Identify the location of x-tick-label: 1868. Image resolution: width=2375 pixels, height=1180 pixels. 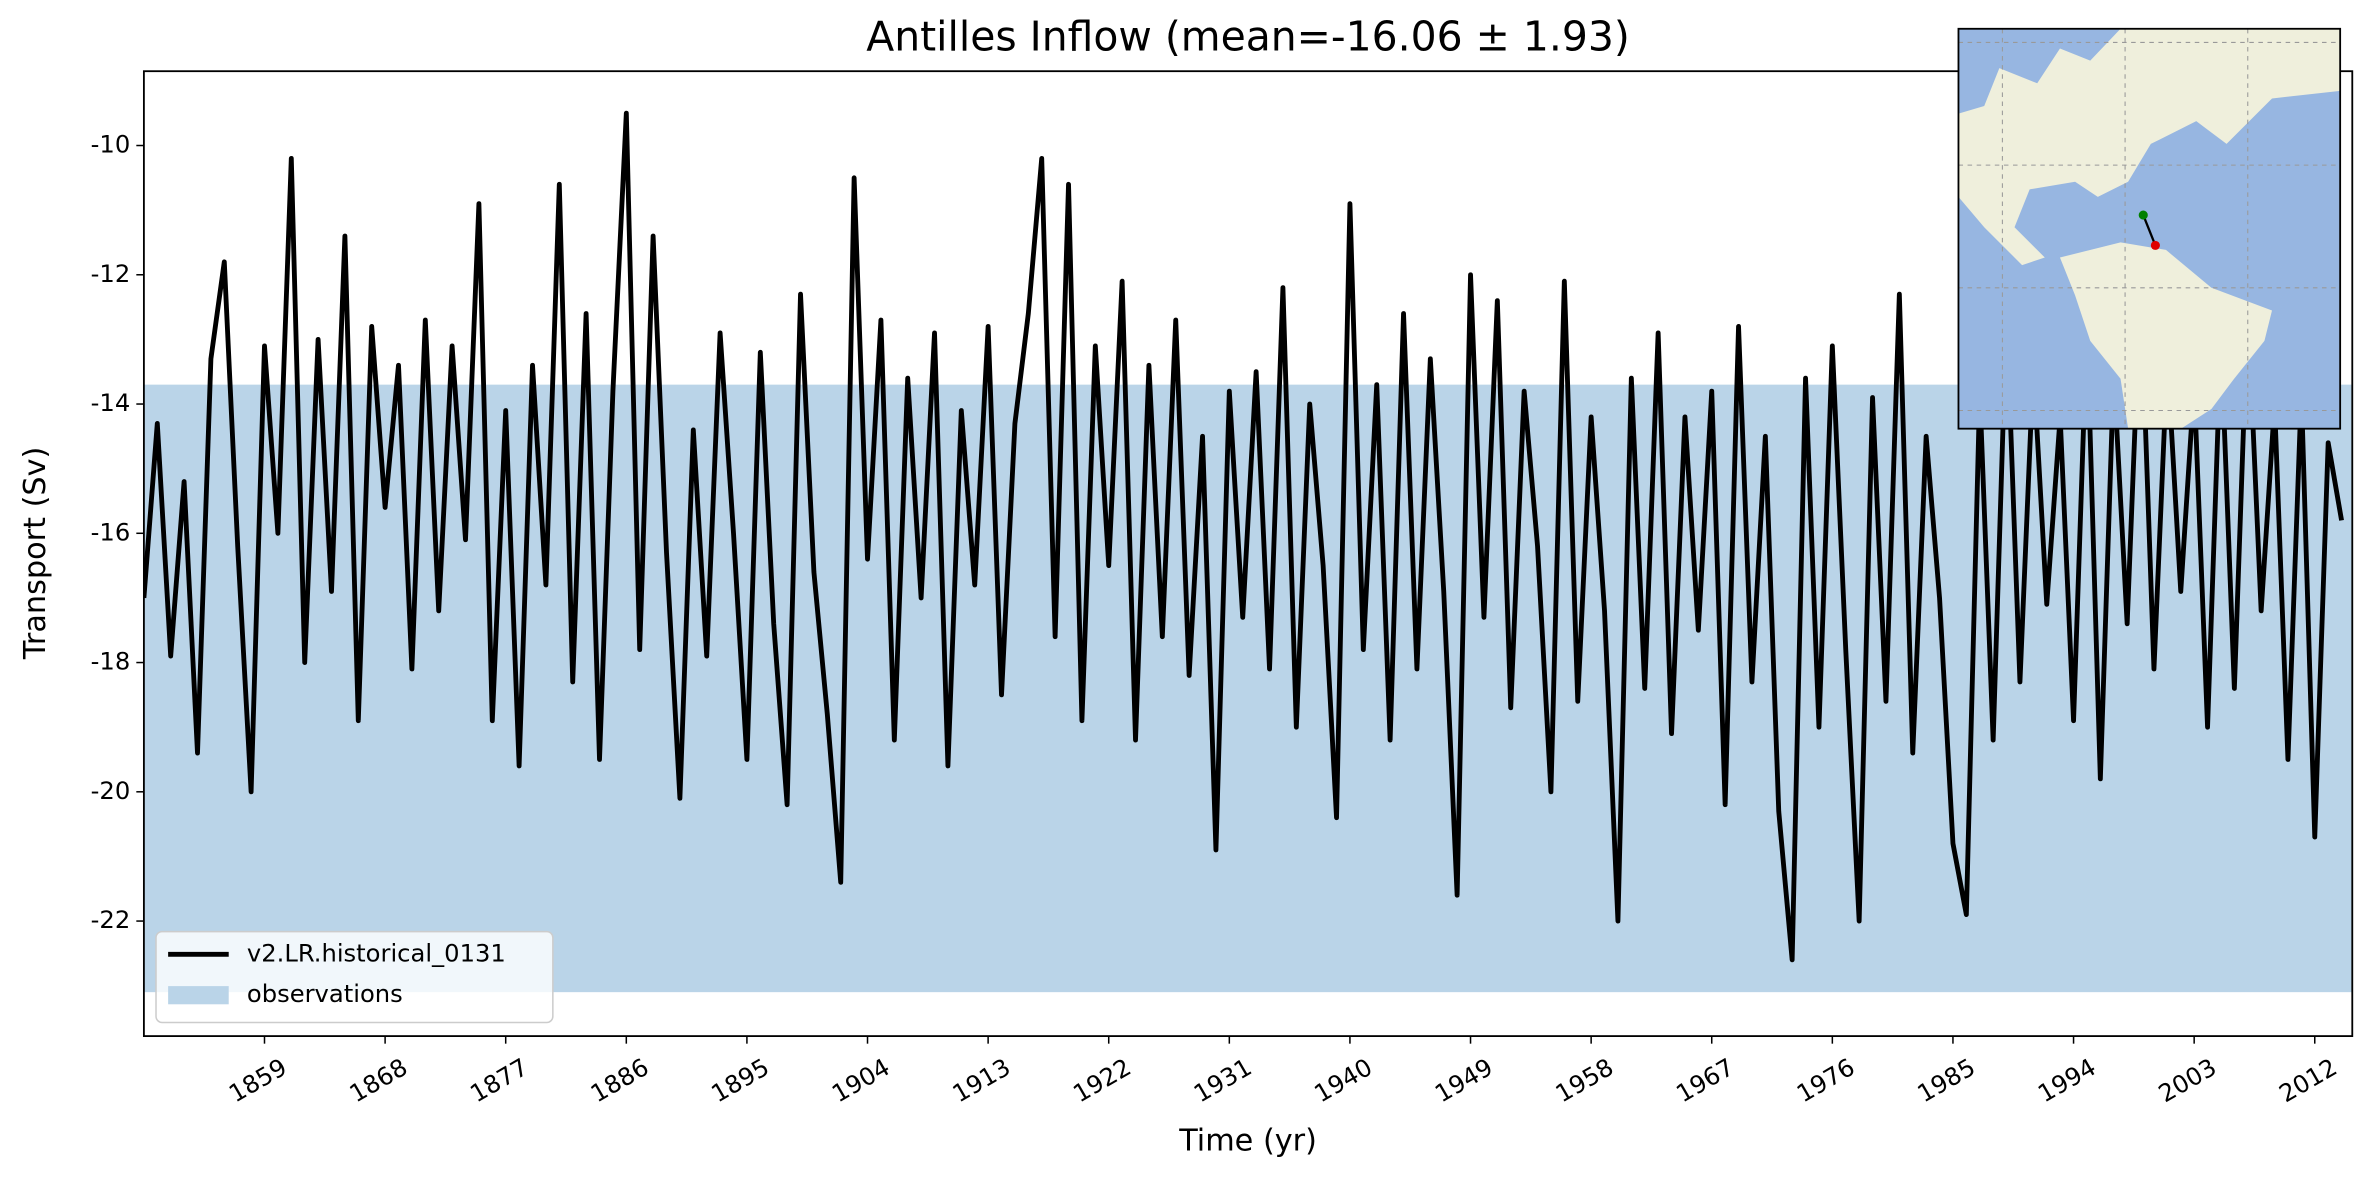
(378, 1080).